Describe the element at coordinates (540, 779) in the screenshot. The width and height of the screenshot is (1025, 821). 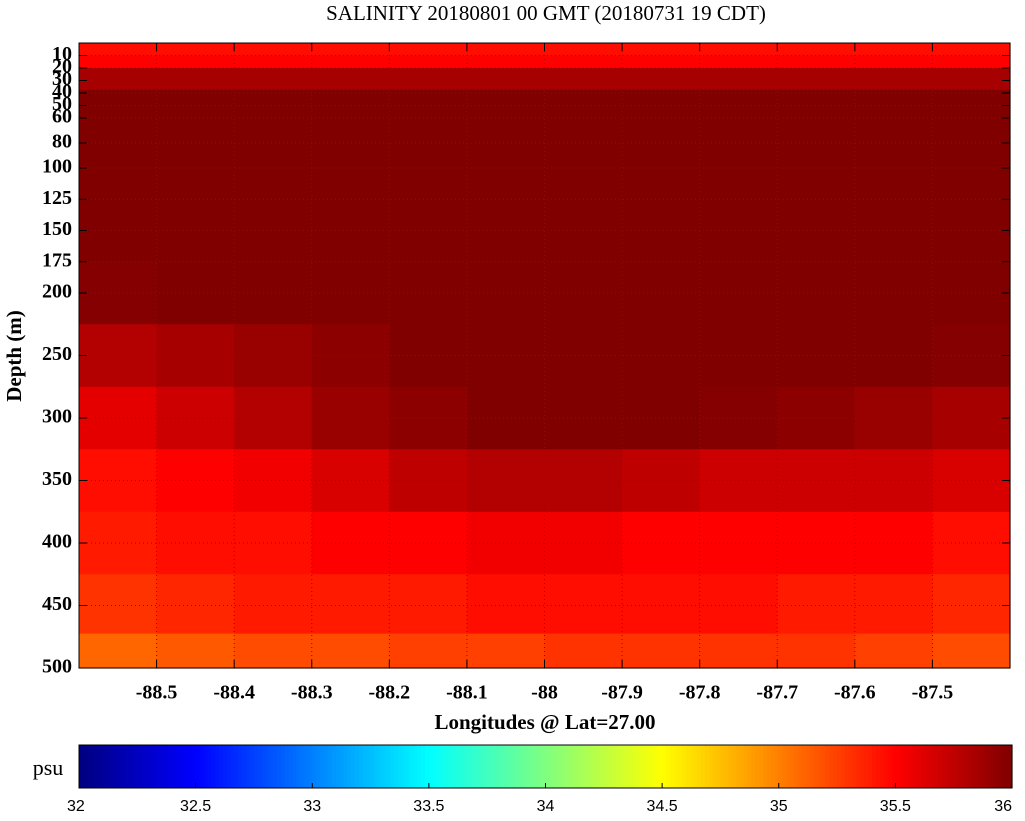
I see `colorbar: 32 32.5 33 33.5 34 34.5 35 35.5 36` at that location.